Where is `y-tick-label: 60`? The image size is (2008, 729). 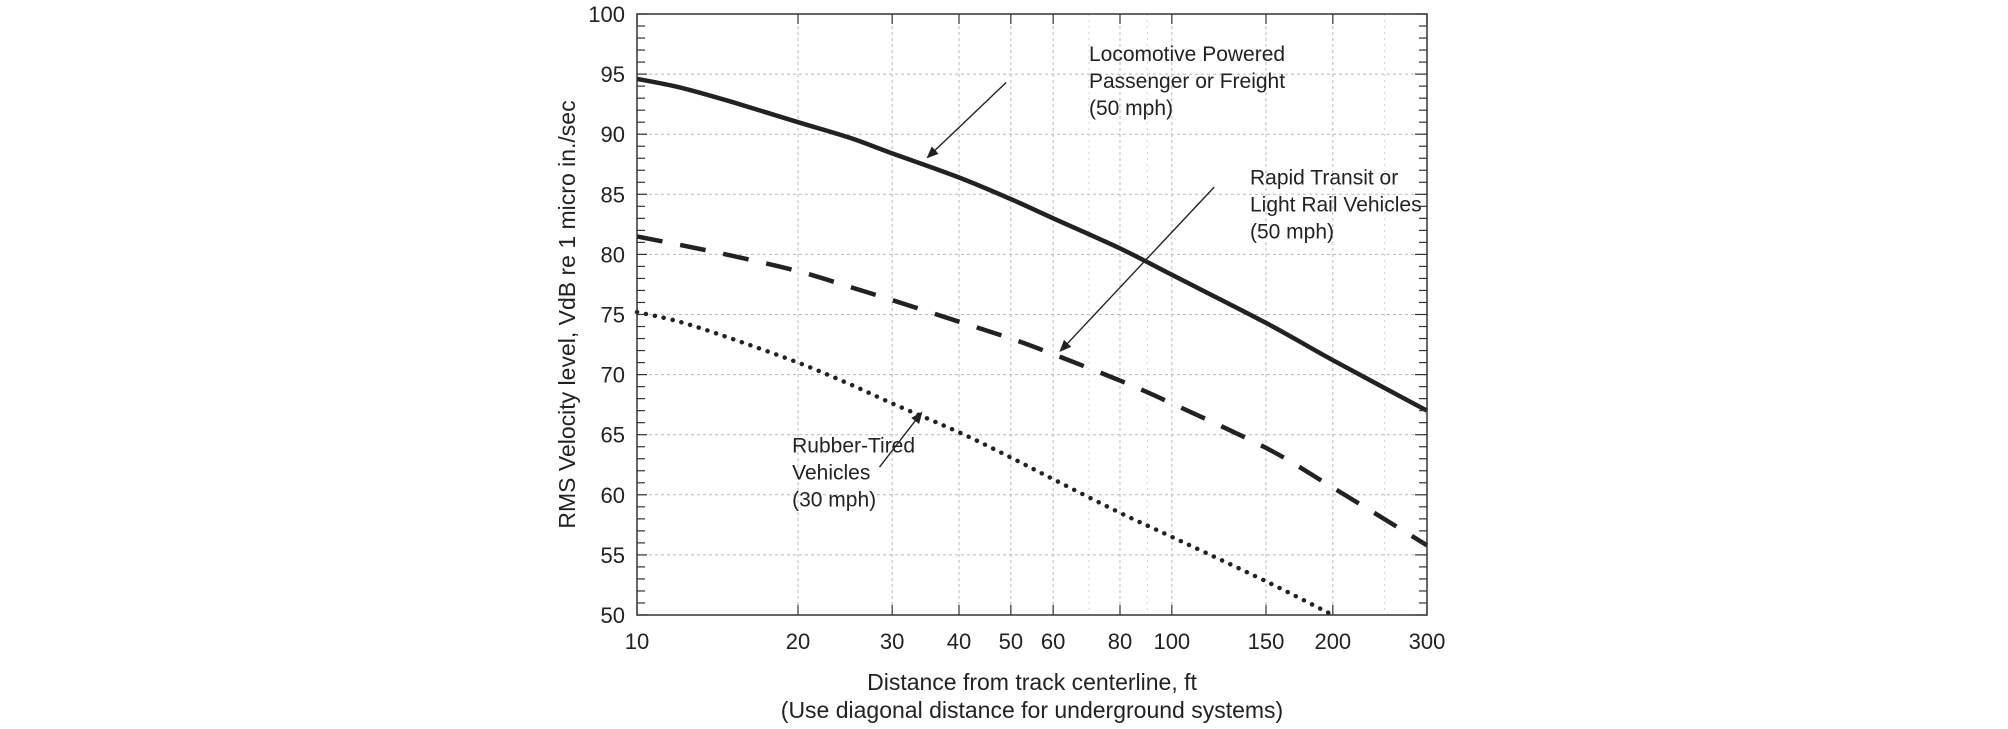
y-tick-label: 60 is located at coordinates (613, 495).